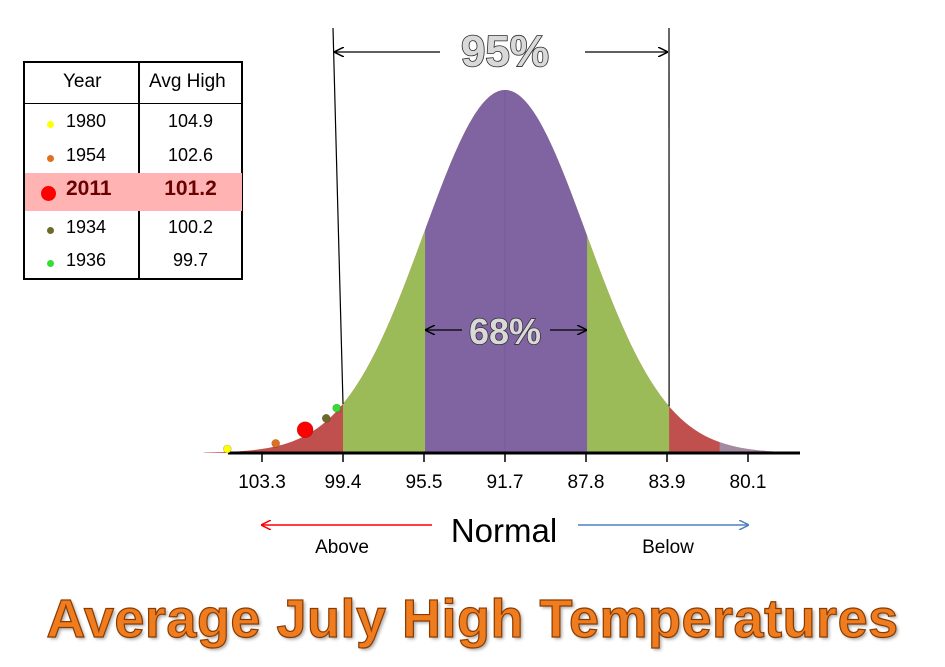 This screenshot has width=945, height=667. I want to click on point-1980, so click(227, 449).